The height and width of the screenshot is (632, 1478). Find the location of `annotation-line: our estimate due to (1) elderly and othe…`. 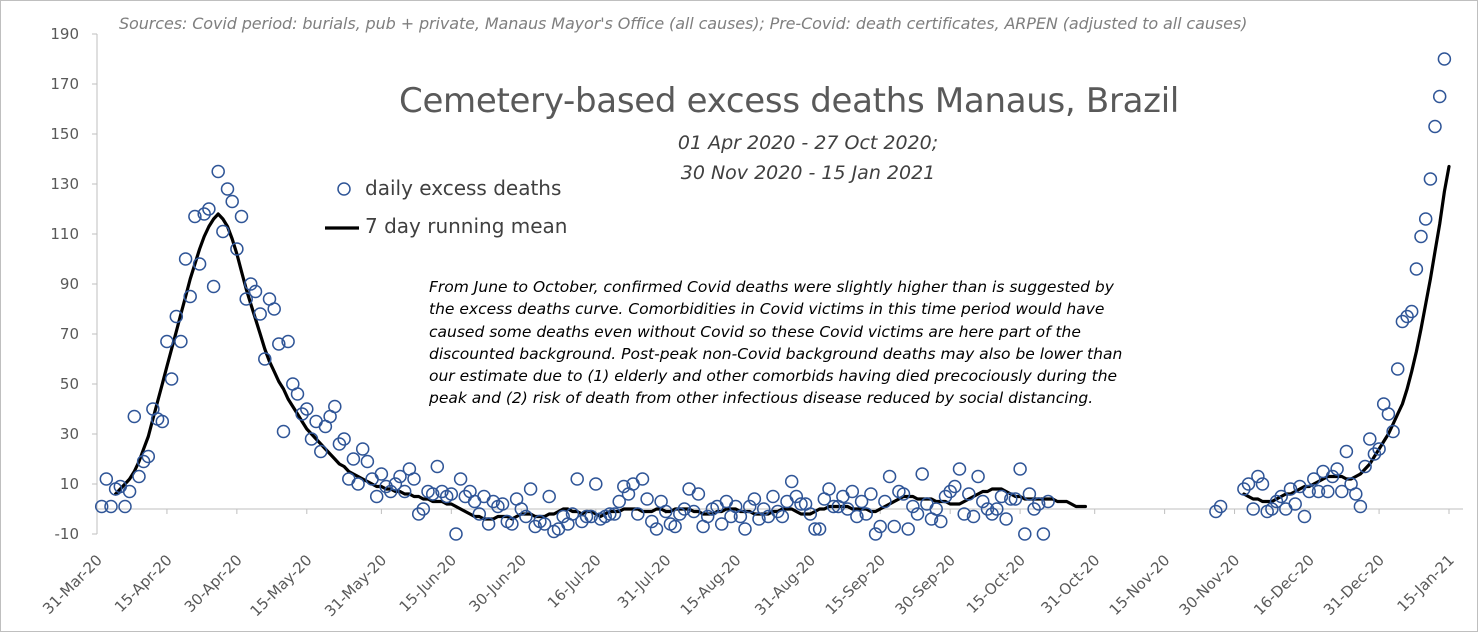

annotation-line: our estimate due to (1) elderly and othe… is located at coordinates (773, 376).